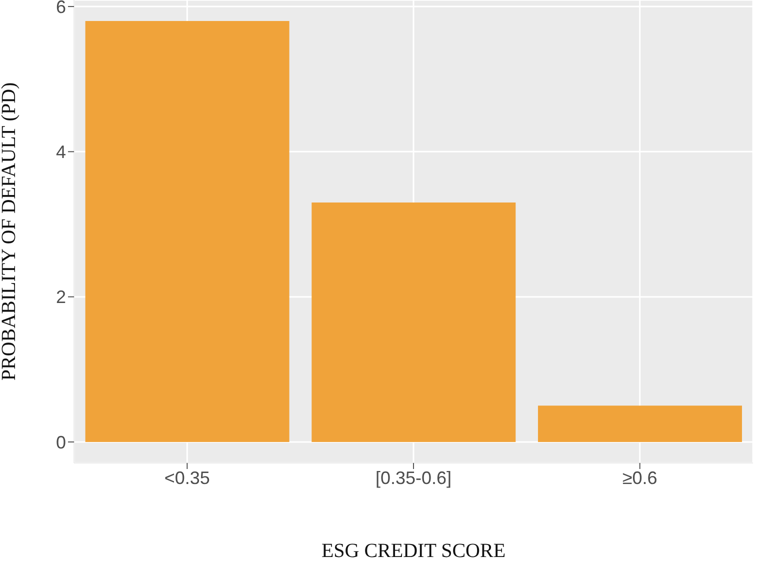  I want to click on y-axis-title: PROBABILITY OF DEFAULT (PD), so click(10, 231).